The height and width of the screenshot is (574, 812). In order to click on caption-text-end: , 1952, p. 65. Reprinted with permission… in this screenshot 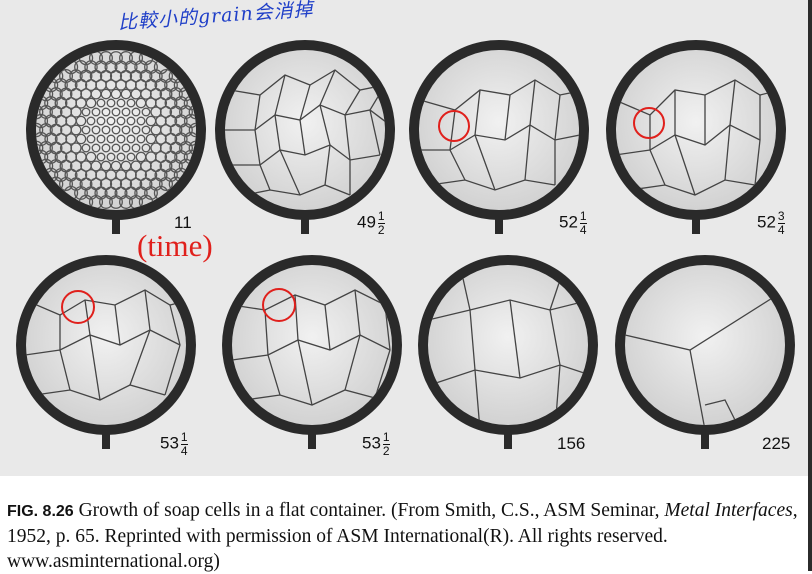, I will do `click(402, 536)`.